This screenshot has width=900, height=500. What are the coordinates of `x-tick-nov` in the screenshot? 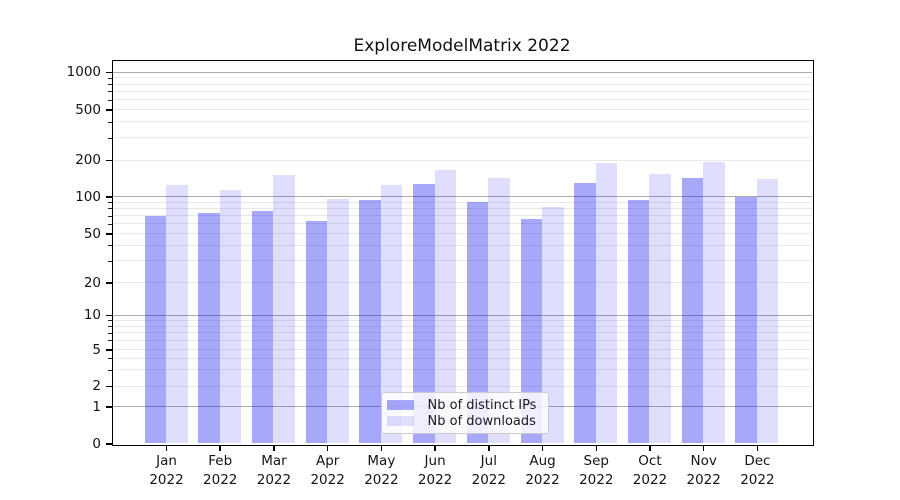 It's located at (703, 448).